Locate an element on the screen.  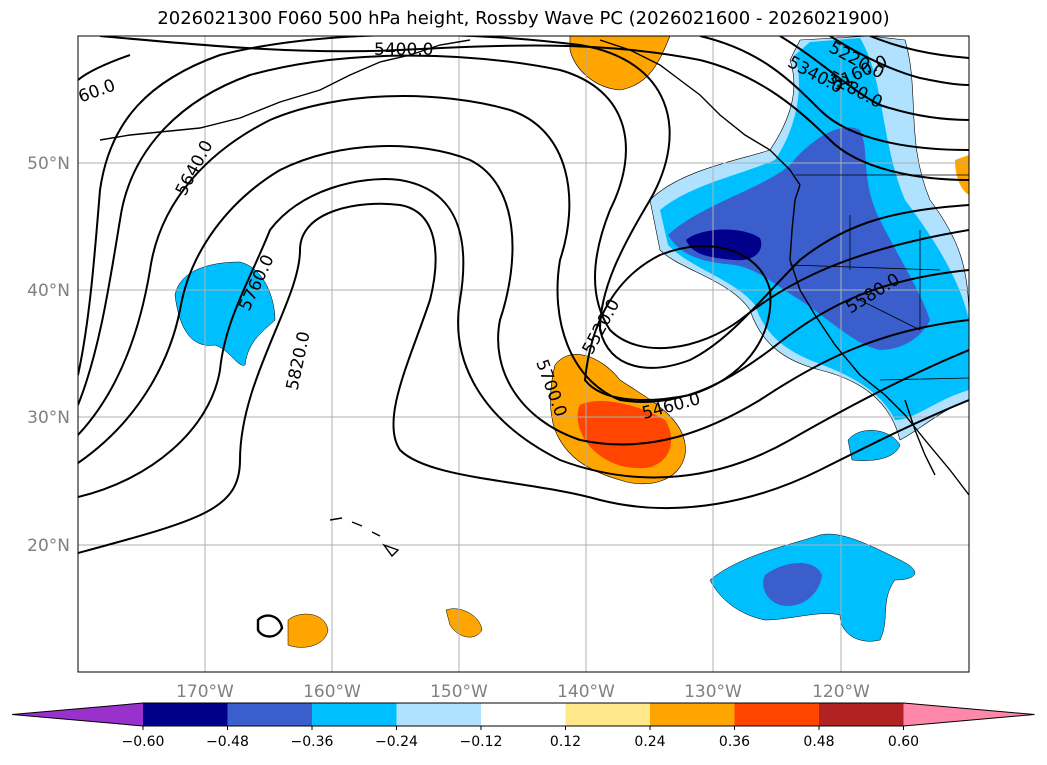
colorbar-tick-label: −0.24 is located at coordinates (396, 742).